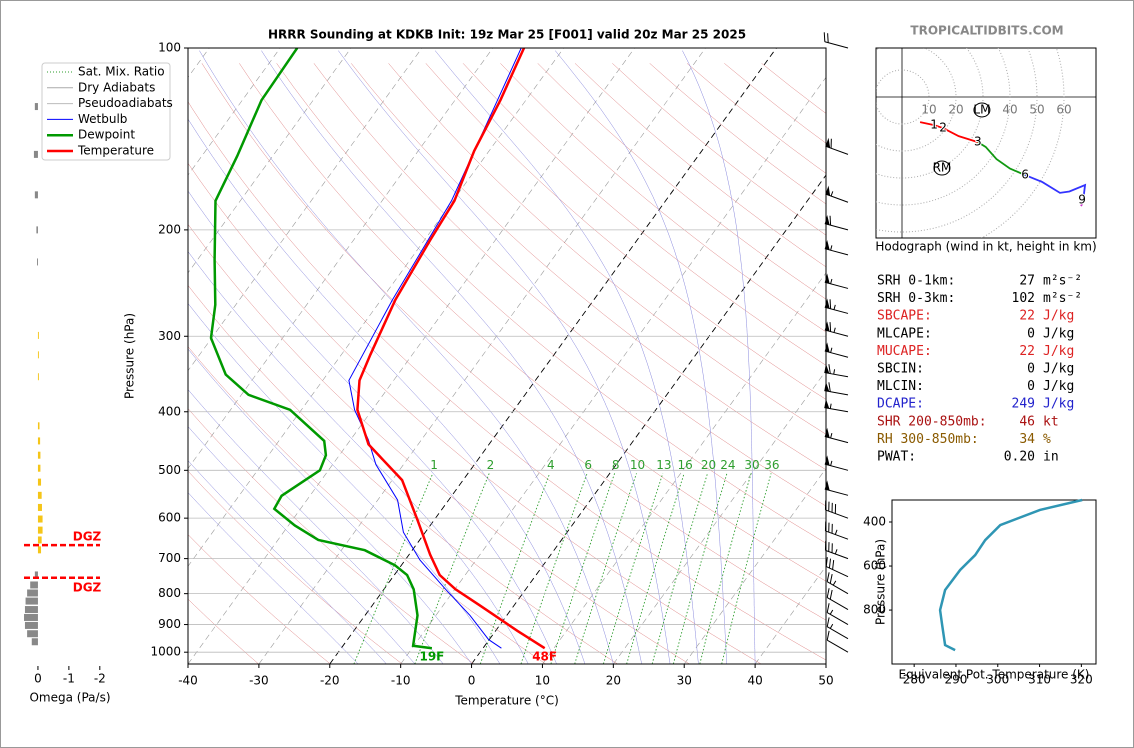  What do you see at coordinates (836, 342) in the screenshot?
I see `wind-barbs` at bounding box center [836, 342].